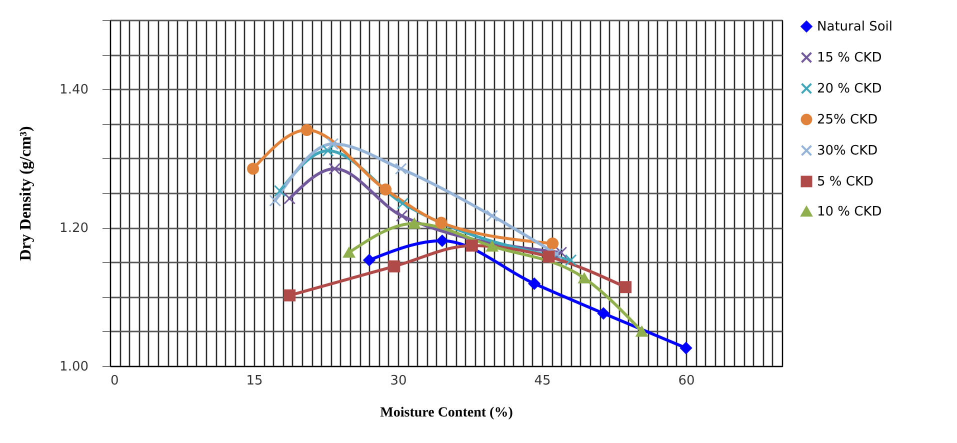 This screenshot has height=443, width=957. I want to click on y-tick-label: 1.00, so click(74, 367).